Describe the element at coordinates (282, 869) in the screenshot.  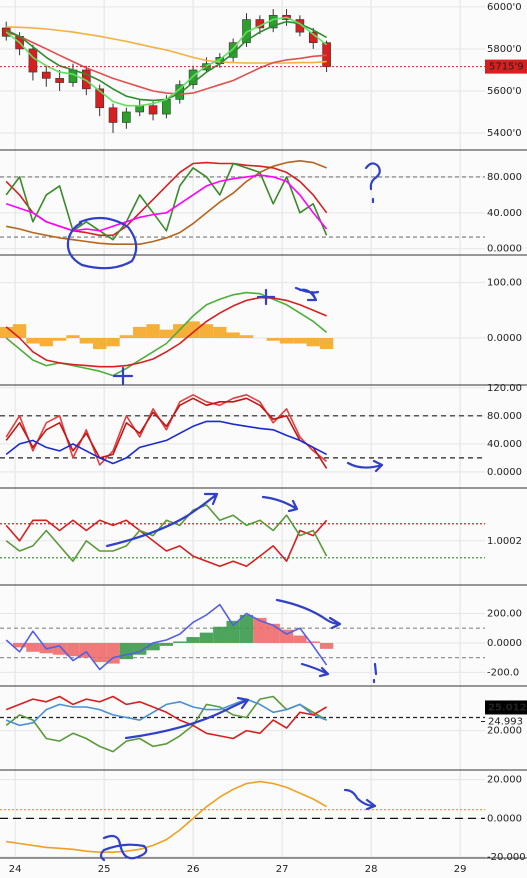
I see `x-tick-label: 27` at that location.